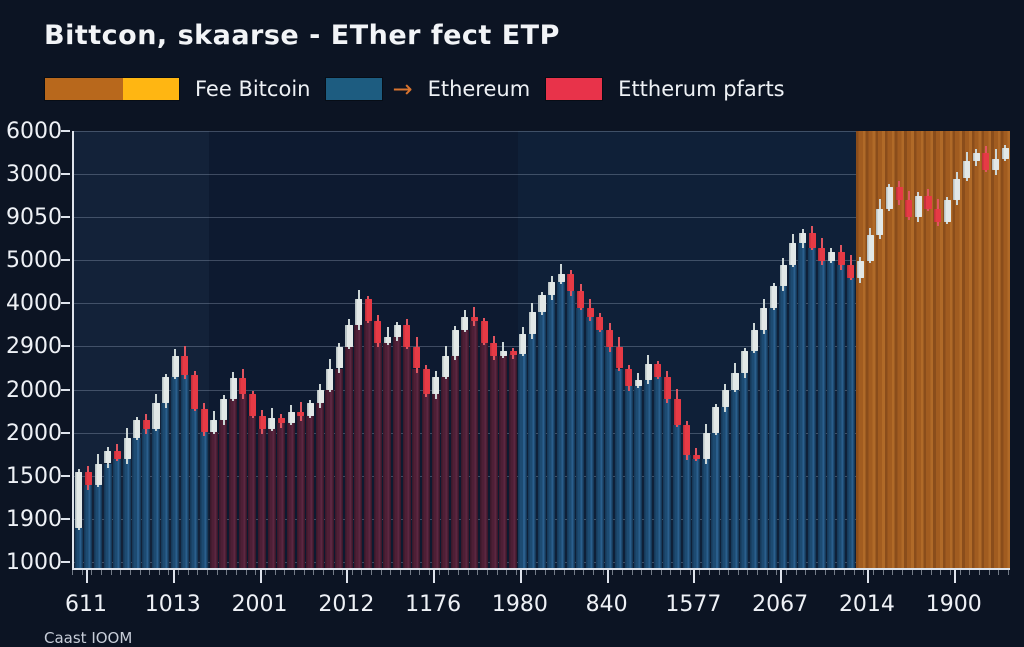 Image resolution: width=1024 pixels, height=647 pixels. Describe the element at coordinates (259, 604) in the screenshot. I see `x-axis-label: 2001` at that location.